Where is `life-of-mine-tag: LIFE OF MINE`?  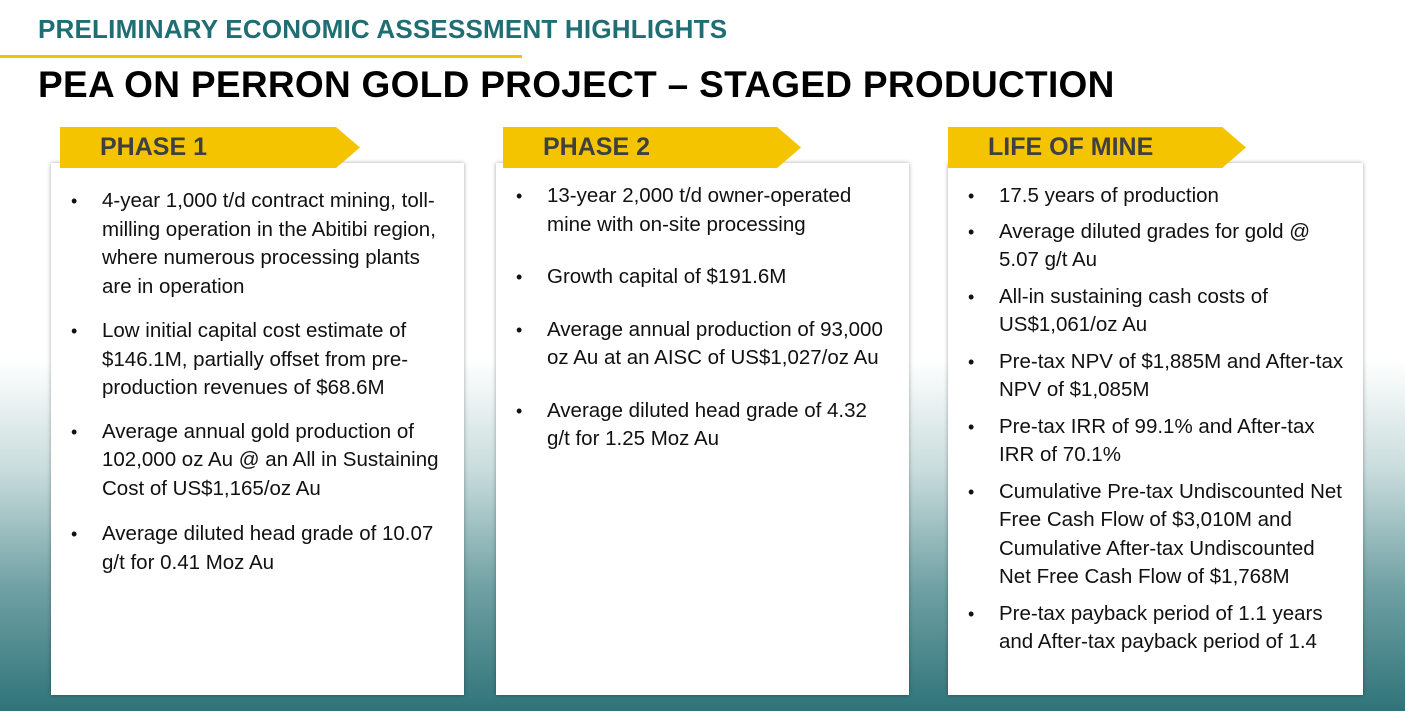
life-of-mine-tag: LIFE OF MINE is located at coordinates (1097, 147).